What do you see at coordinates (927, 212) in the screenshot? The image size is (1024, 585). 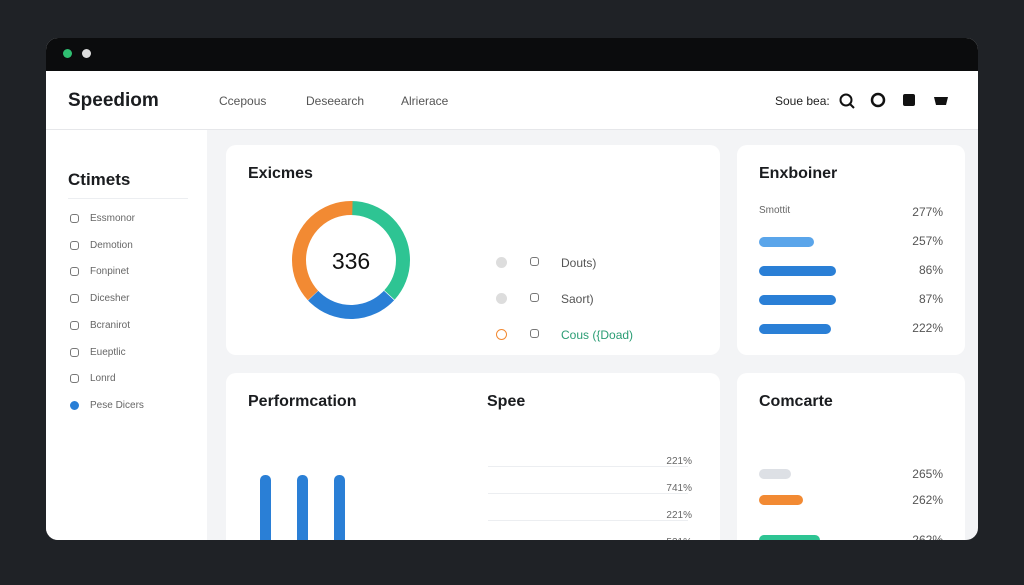 I see `row-value: 277%` at bounding box center [927, 212].